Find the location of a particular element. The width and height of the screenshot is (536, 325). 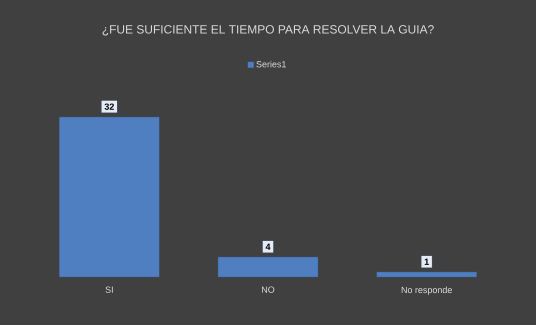

x-tick-label: SI is located at coordinates (109, 289).